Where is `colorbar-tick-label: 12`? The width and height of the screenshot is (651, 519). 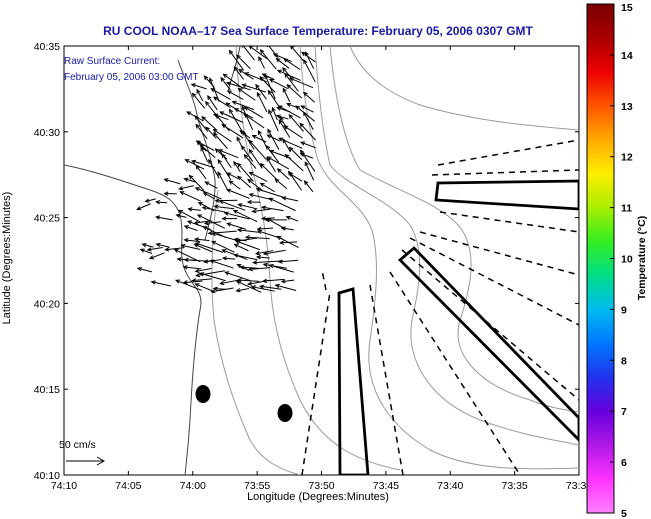
colorbar-tick-label: 12 is located at coordinates (627, 158).